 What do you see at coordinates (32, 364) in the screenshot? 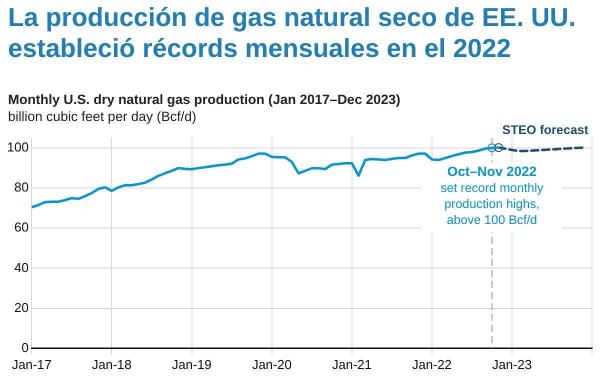
I see `x-tick-label: Jan-17` at bounding box center [32, 364].